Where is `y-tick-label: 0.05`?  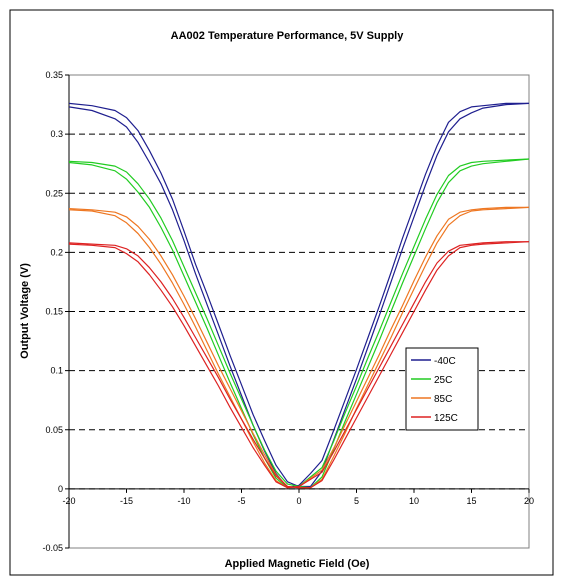
y-tick-label: 0.05 is located at coordinates (54, 430).